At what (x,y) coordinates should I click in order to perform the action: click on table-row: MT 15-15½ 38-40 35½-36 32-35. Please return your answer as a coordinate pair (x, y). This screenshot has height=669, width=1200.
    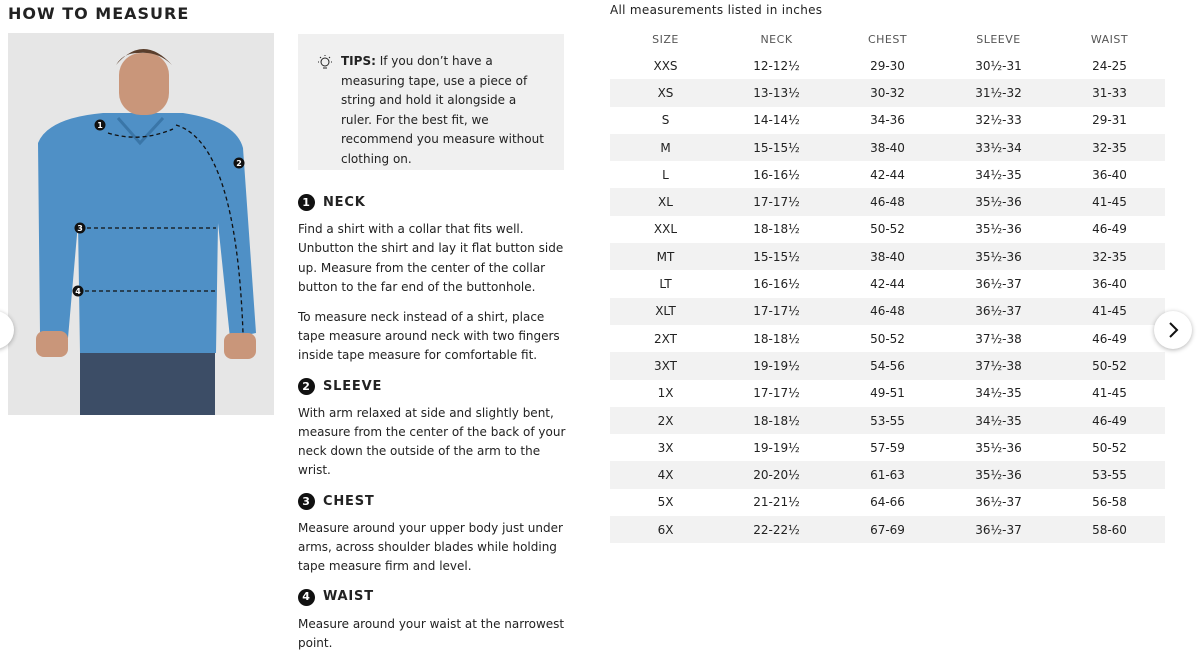
    Looking at the image, I should click on (887, 257).